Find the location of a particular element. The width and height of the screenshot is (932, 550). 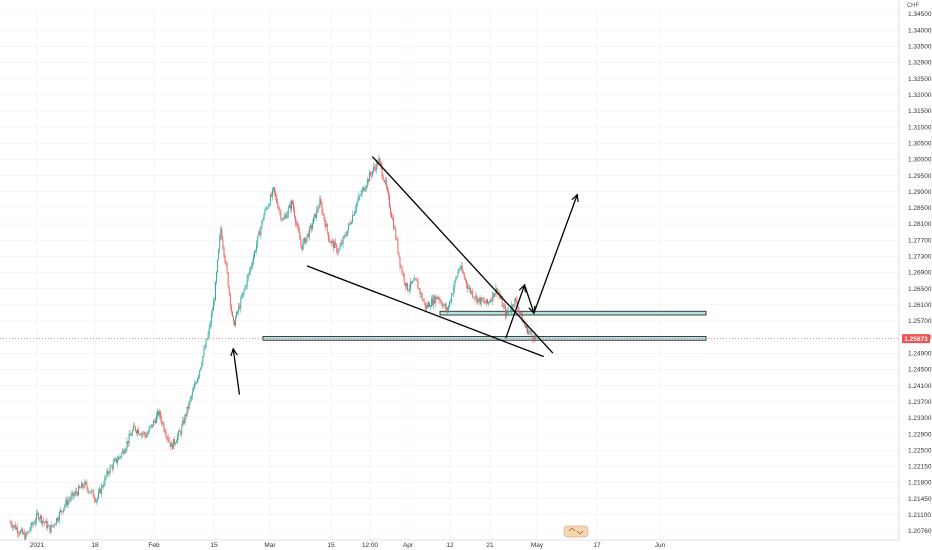

y-tick-label: 1.34000 is located at coordinates (920, 30).